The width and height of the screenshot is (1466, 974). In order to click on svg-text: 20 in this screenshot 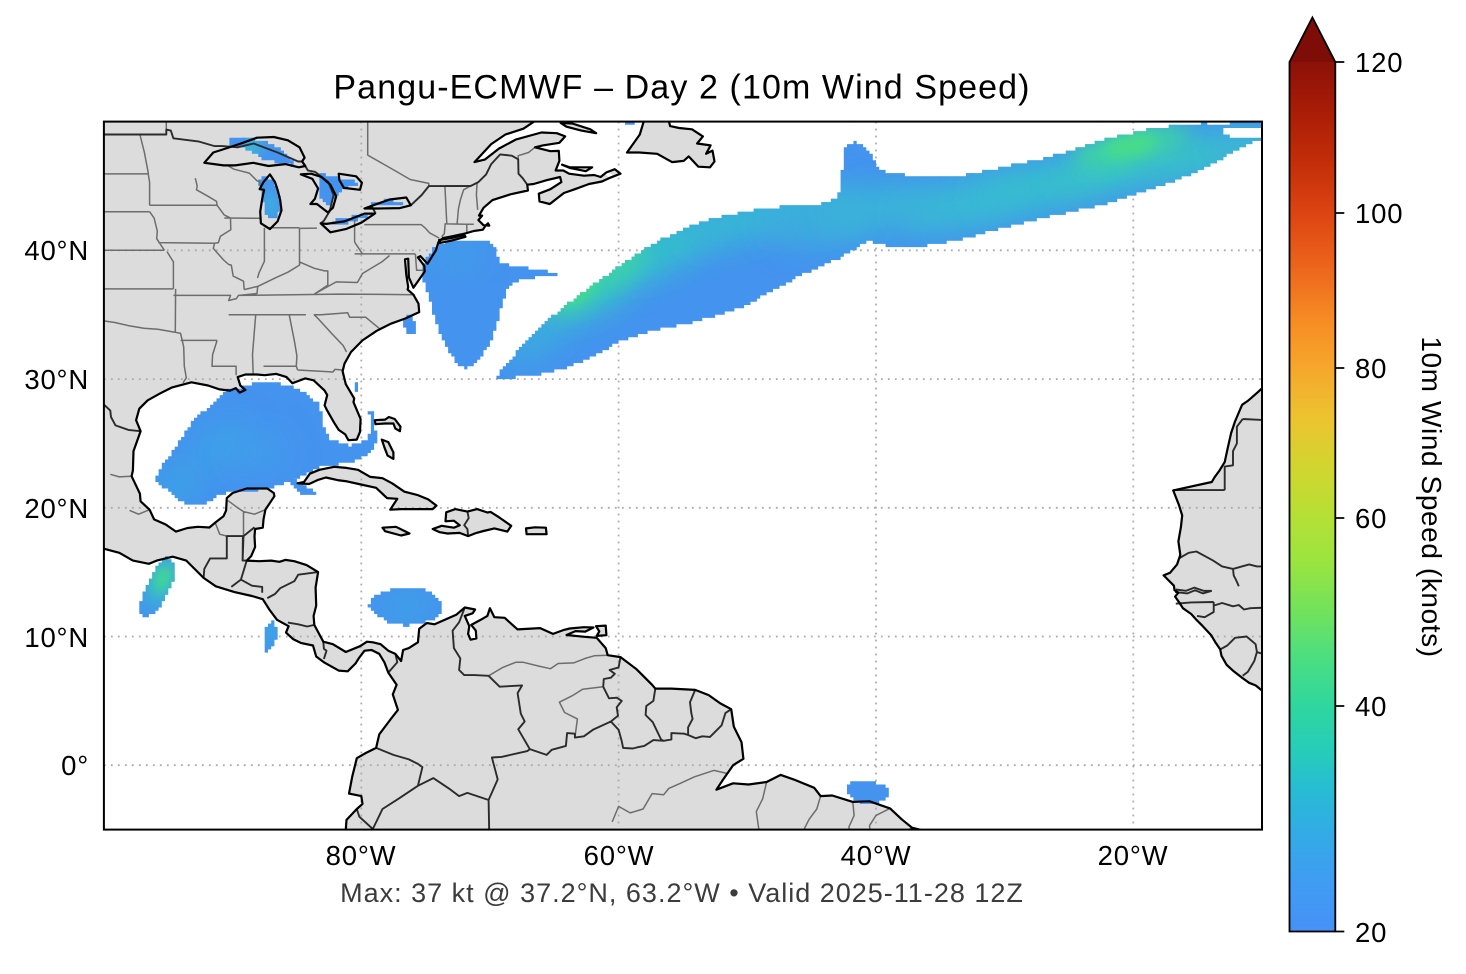, I will do `click(1371, 932)`.